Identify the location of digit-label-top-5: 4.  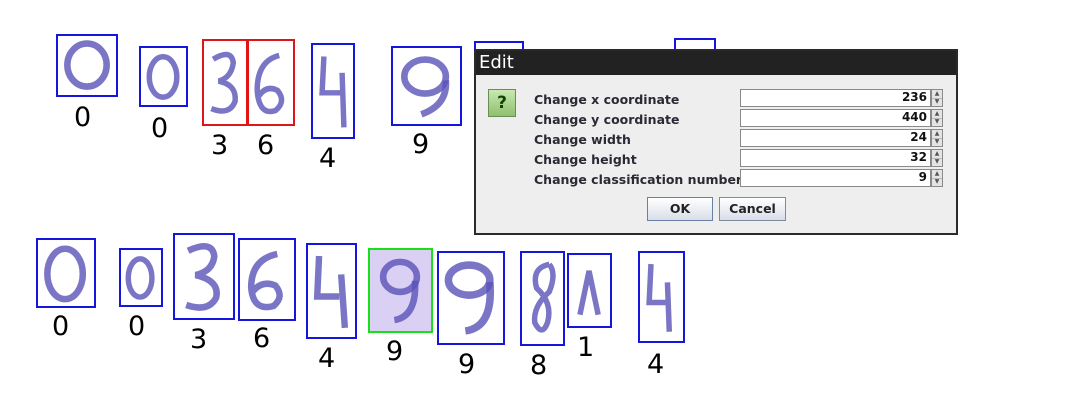
(328, 158).